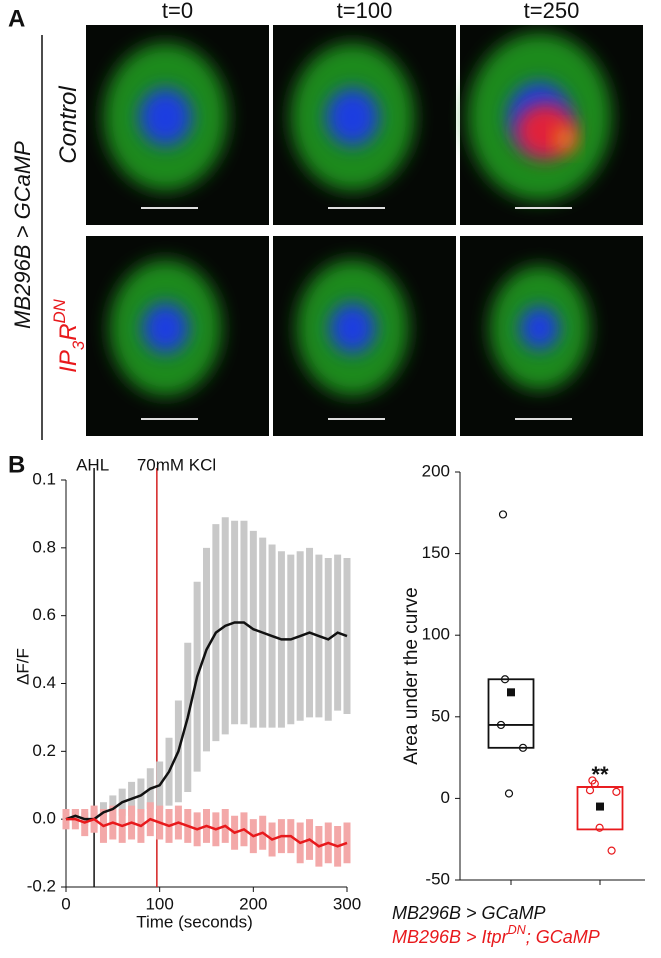 This screenshot has height=958, width=661. What do you see at coordinates (78, 345) in the screenshot?
I see `label-part: 3` at bounding box center [78, 345].